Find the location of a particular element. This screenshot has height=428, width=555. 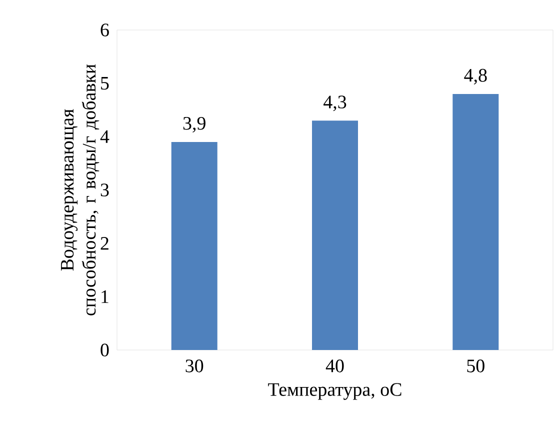

data-label: 4,8 is located at coordinates (475, 76).